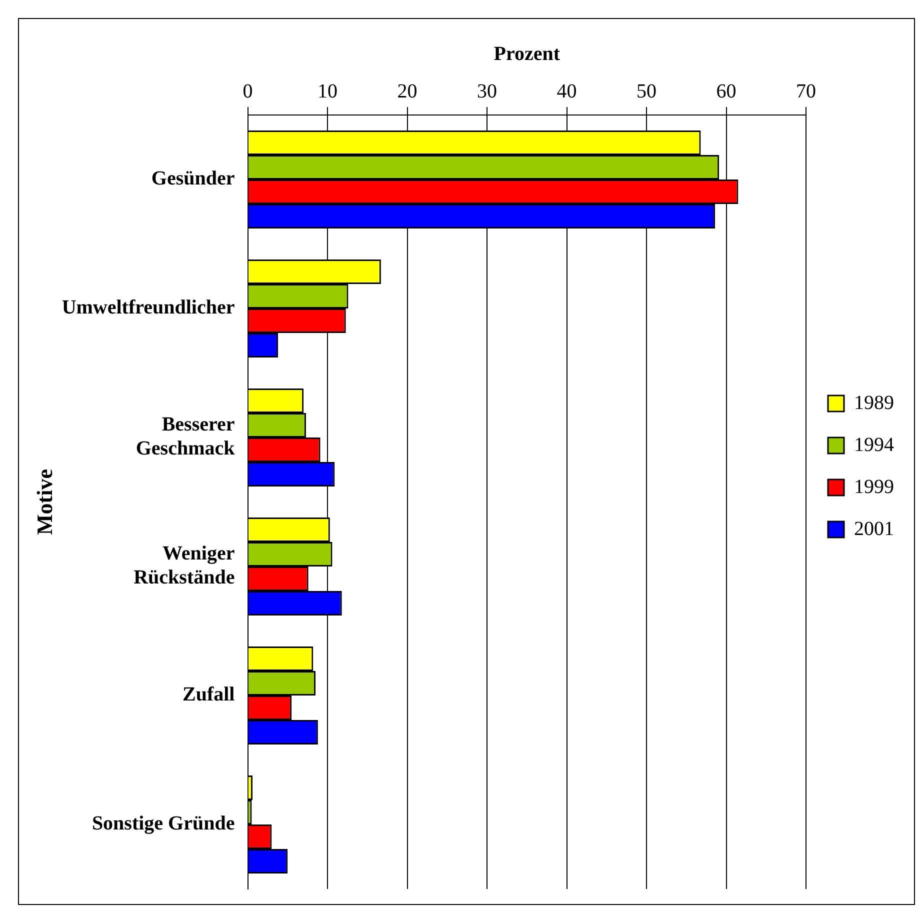 The image size is (923, 909). I want to click on legend-label: 1999, so click(874, 487).